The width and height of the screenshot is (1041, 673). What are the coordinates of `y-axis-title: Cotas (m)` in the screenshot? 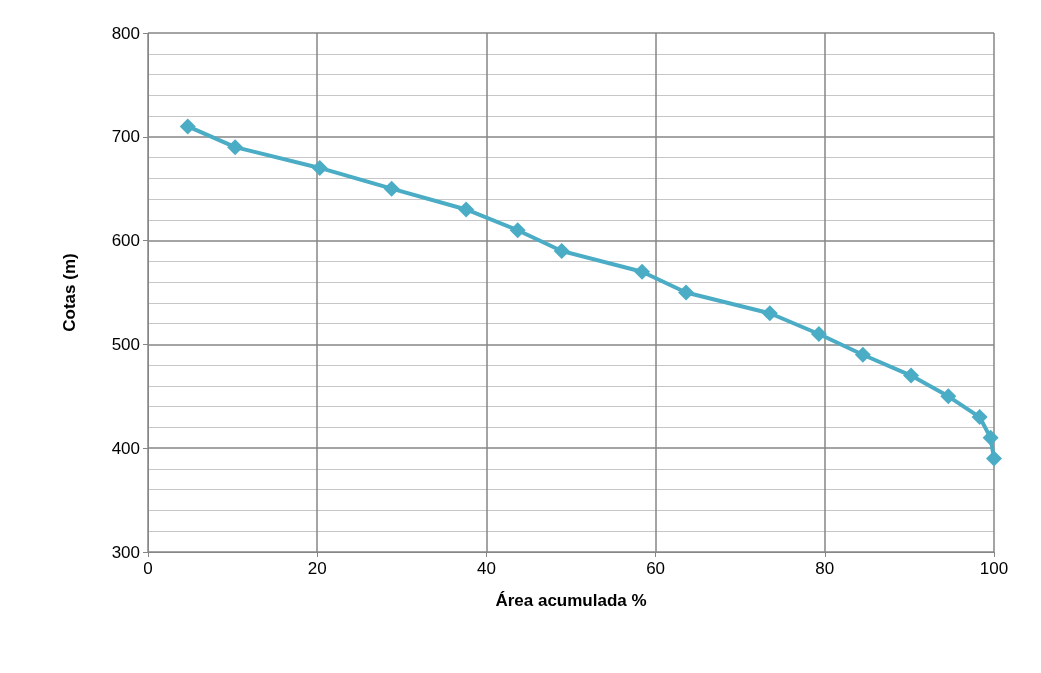 It's located at (69, 292).